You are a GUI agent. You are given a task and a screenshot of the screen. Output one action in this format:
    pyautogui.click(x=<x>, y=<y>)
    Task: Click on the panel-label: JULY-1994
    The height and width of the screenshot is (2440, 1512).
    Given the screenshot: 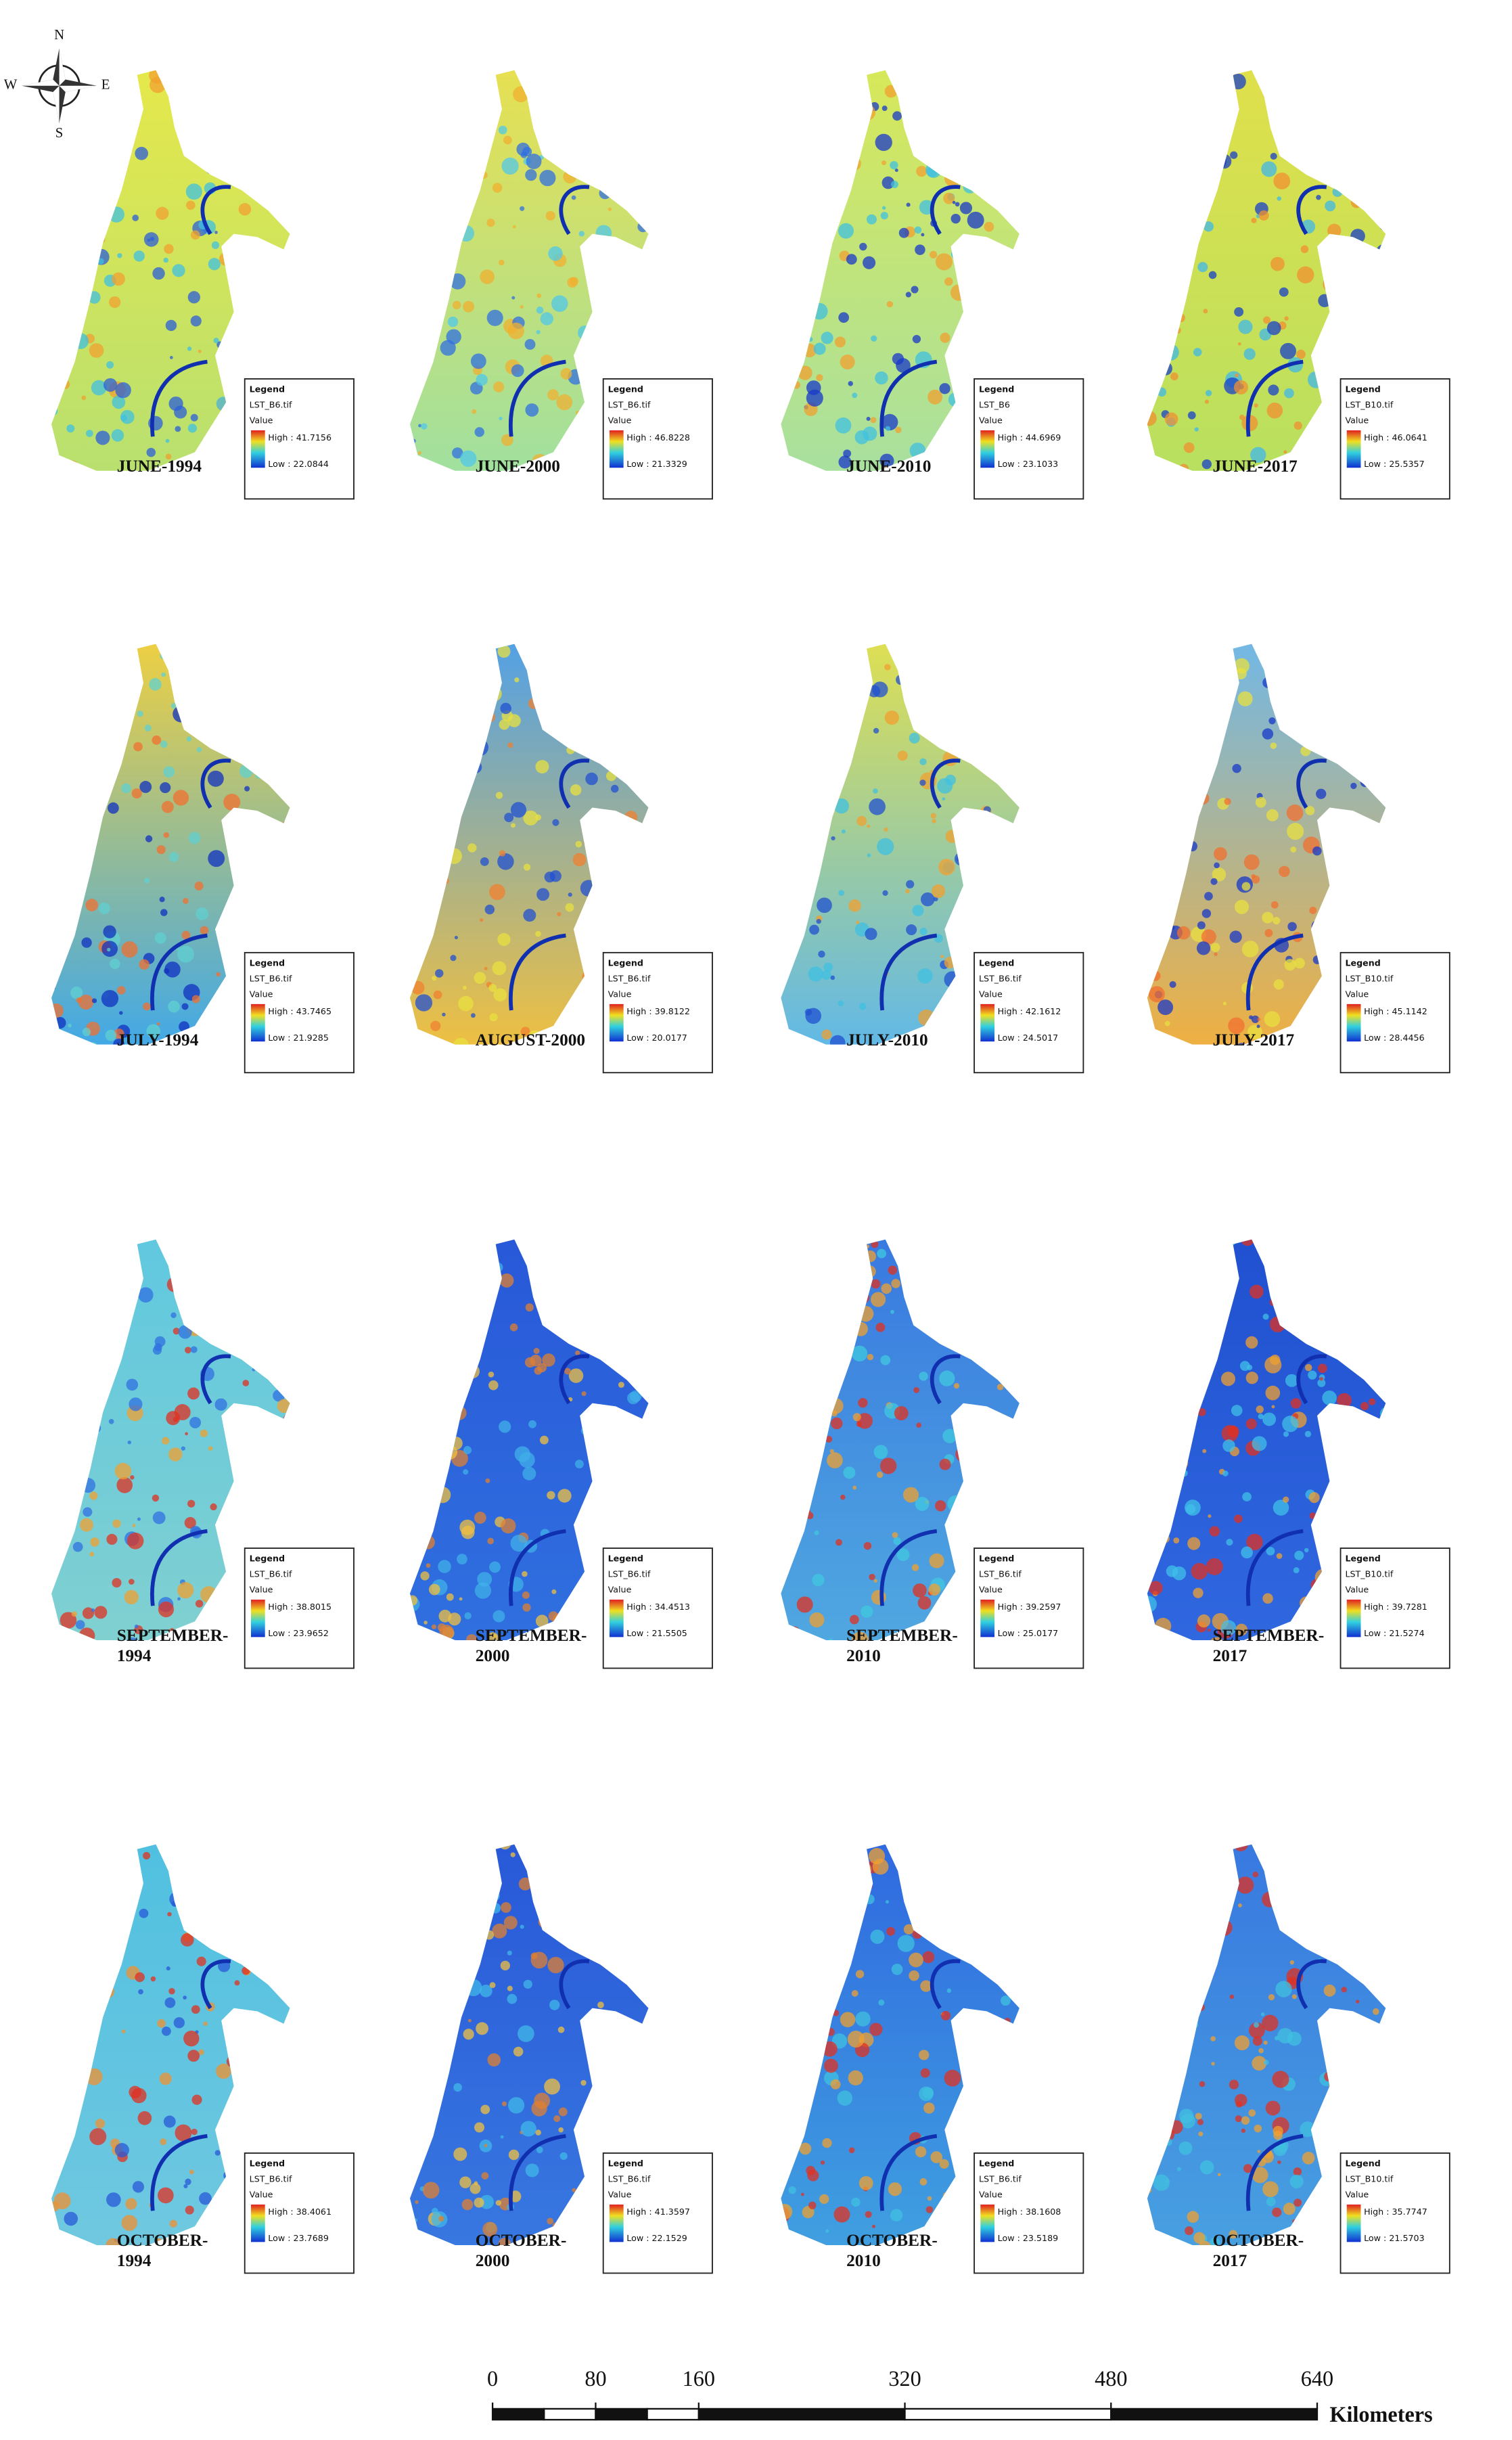 What is the action you would take?
    pyautogui.click(x=158, y=1040)
    